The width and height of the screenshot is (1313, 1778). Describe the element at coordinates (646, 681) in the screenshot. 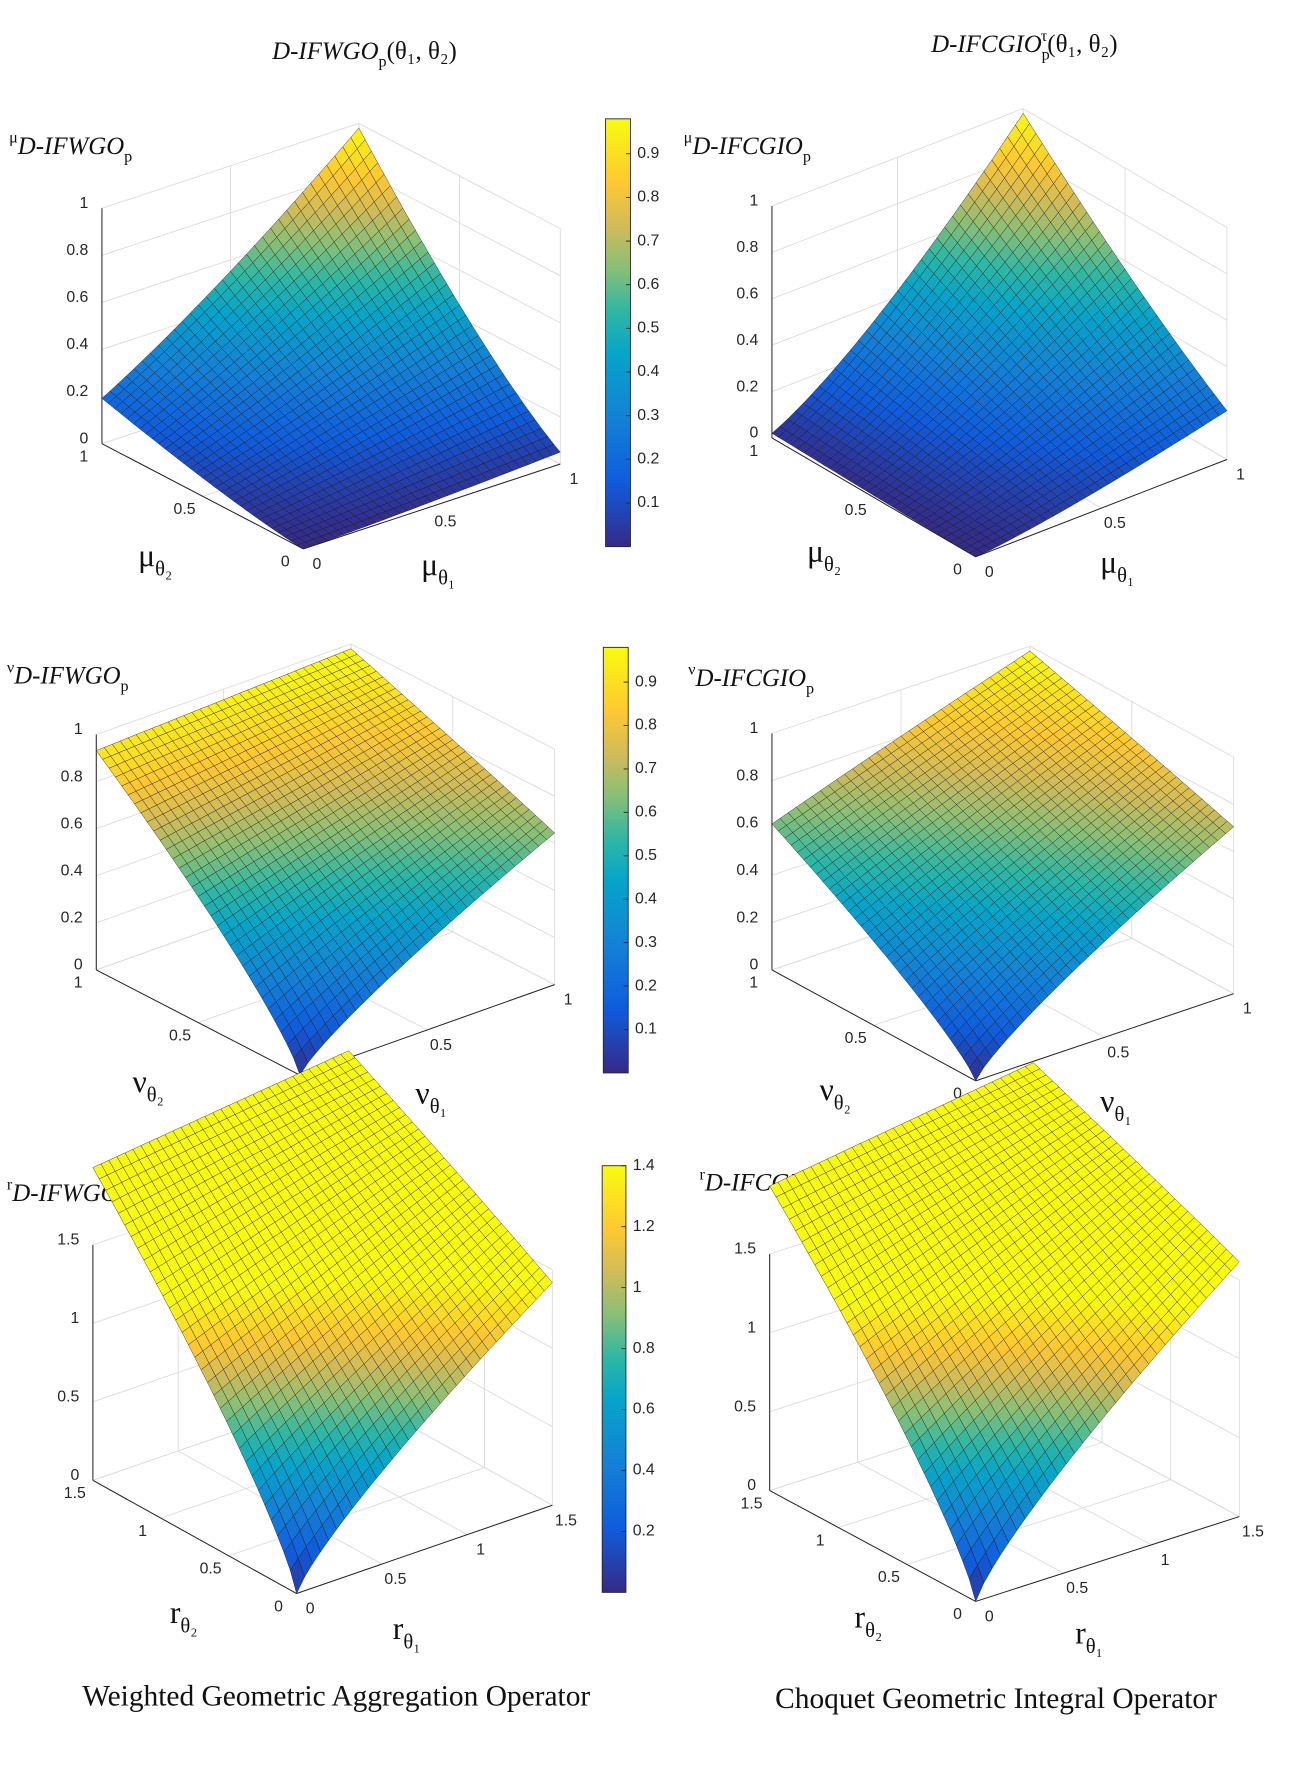

I see `colorbar-tick-label: 0.9` at that location.